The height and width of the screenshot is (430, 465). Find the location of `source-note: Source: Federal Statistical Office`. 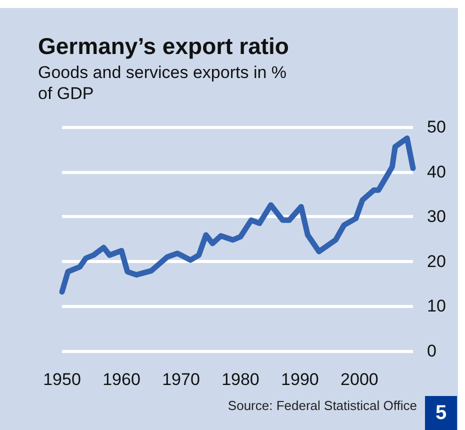

source-note: Source: Federal Statistical Office is located at coordinates (322, 405).